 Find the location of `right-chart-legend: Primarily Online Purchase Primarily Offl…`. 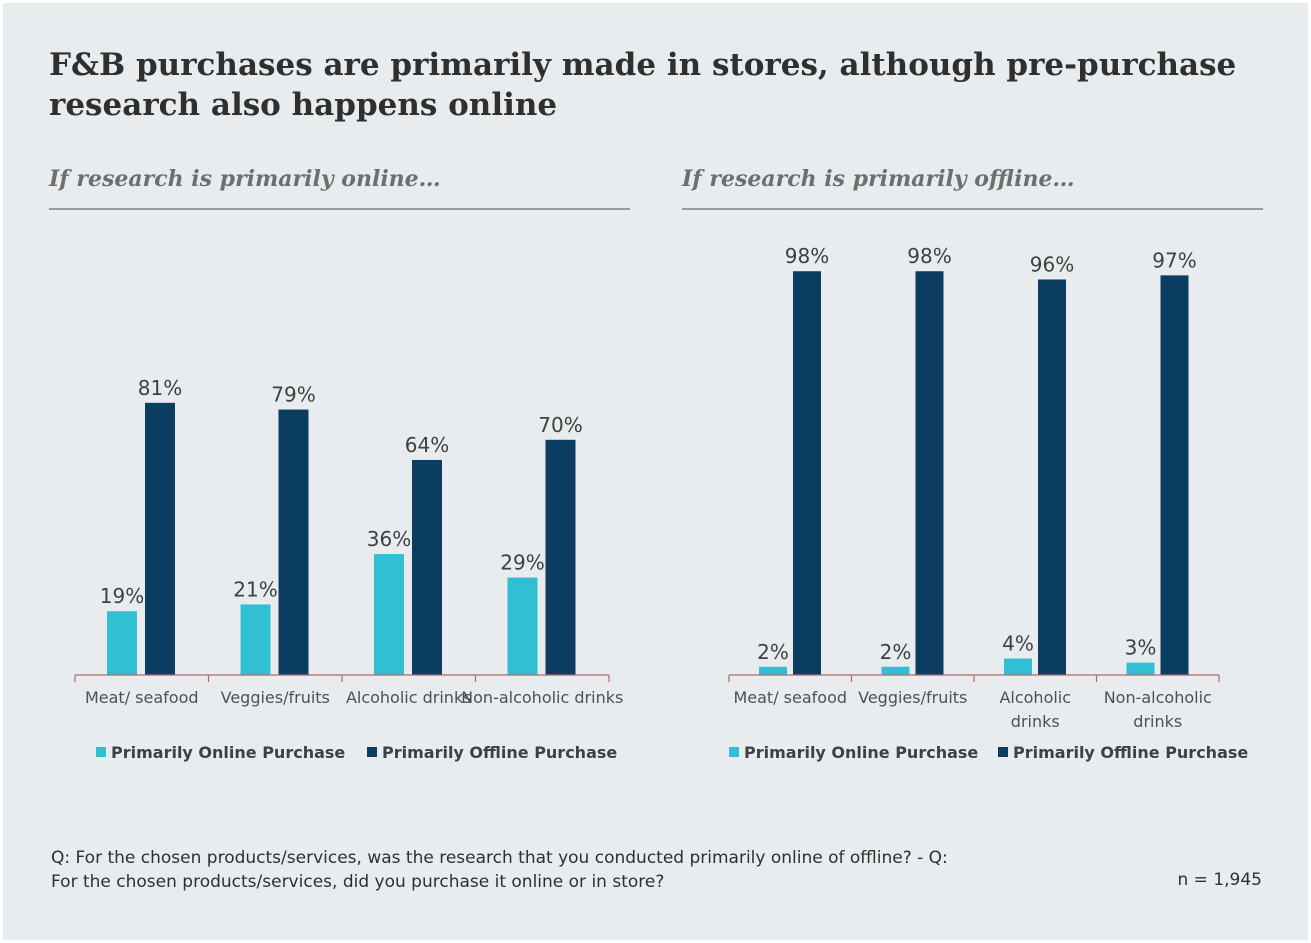

right-chart-legend: Primarily Online Purchase Primarily Offl… is located at coordinates (972, 754).